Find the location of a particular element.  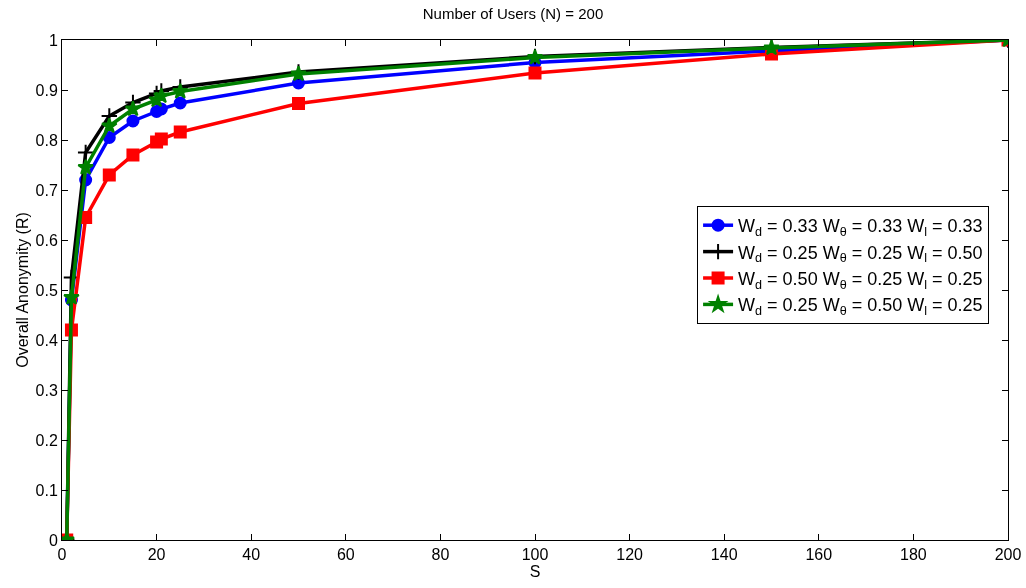

chart-title: Number of Users (N) = 200 is located at coordinates (513, 14).